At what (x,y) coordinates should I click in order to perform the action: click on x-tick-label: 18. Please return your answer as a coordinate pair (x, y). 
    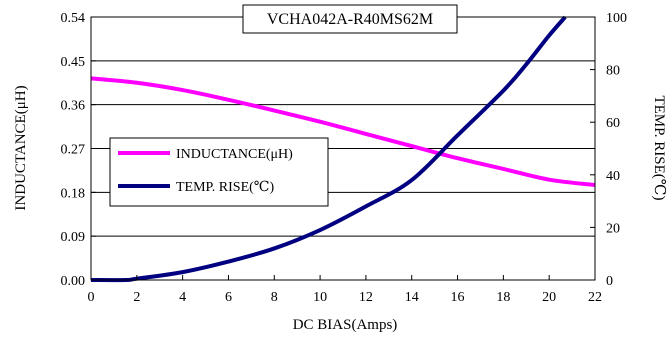
    Looking at the image, I should click on (503, 297).